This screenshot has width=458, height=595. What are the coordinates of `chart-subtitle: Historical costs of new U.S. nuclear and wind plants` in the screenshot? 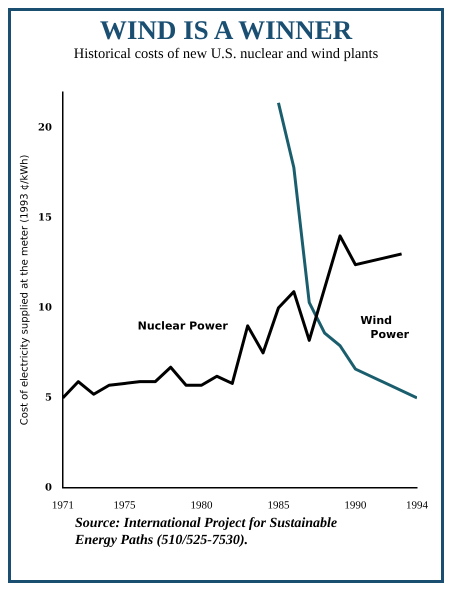 It's located at (226, 54).